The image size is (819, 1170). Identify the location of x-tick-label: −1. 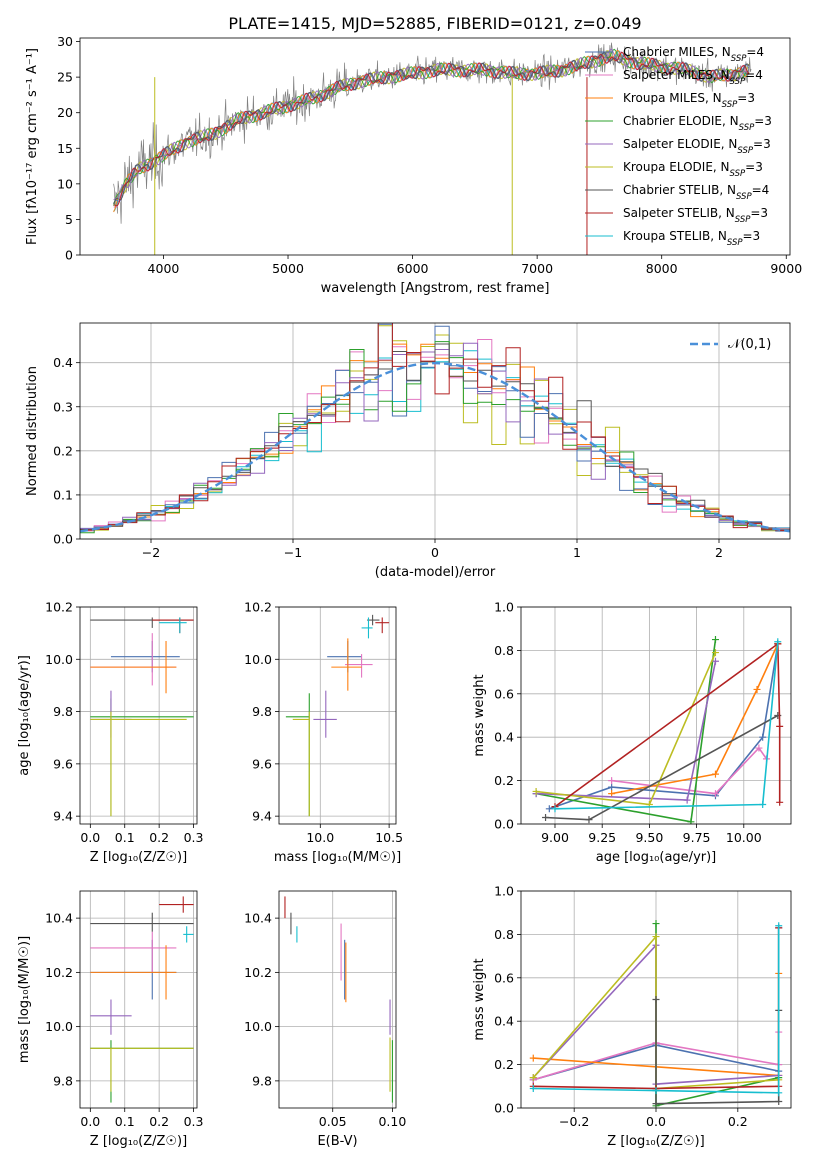
(293, 552).